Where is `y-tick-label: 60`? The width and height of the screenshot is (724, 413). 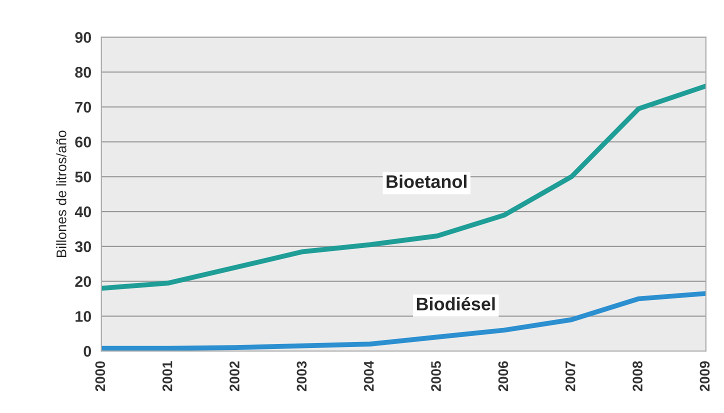
y-tick-label: 60 is located at coordinates (83, 142).